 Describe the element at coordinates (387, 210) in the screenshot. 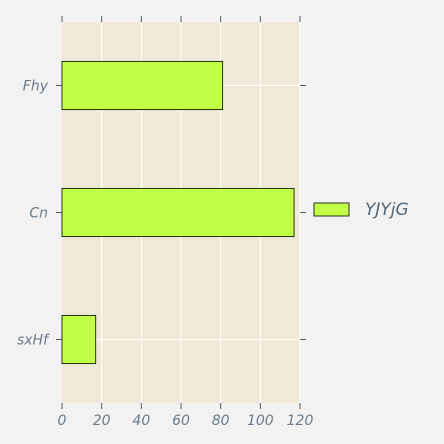

I see `legend-label: YJYjG` at that location.